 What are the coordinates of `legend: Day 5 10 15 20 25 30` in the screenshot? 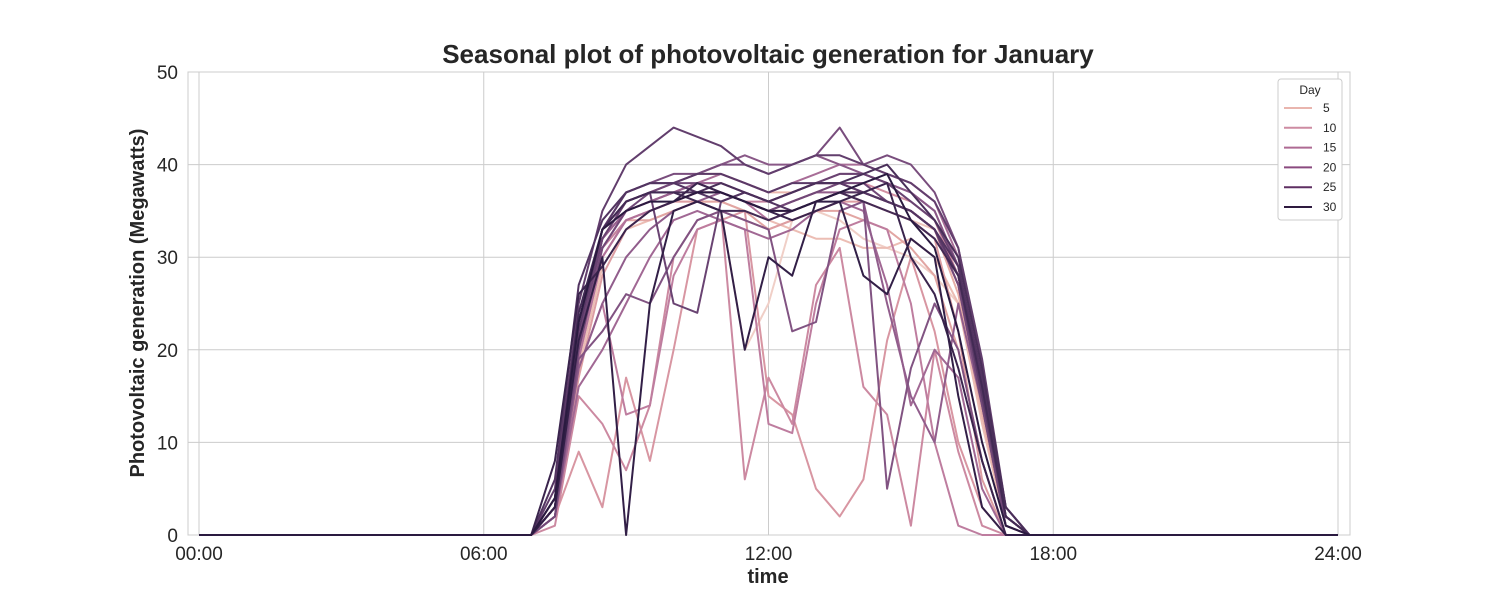 It's located at (1310, 149).